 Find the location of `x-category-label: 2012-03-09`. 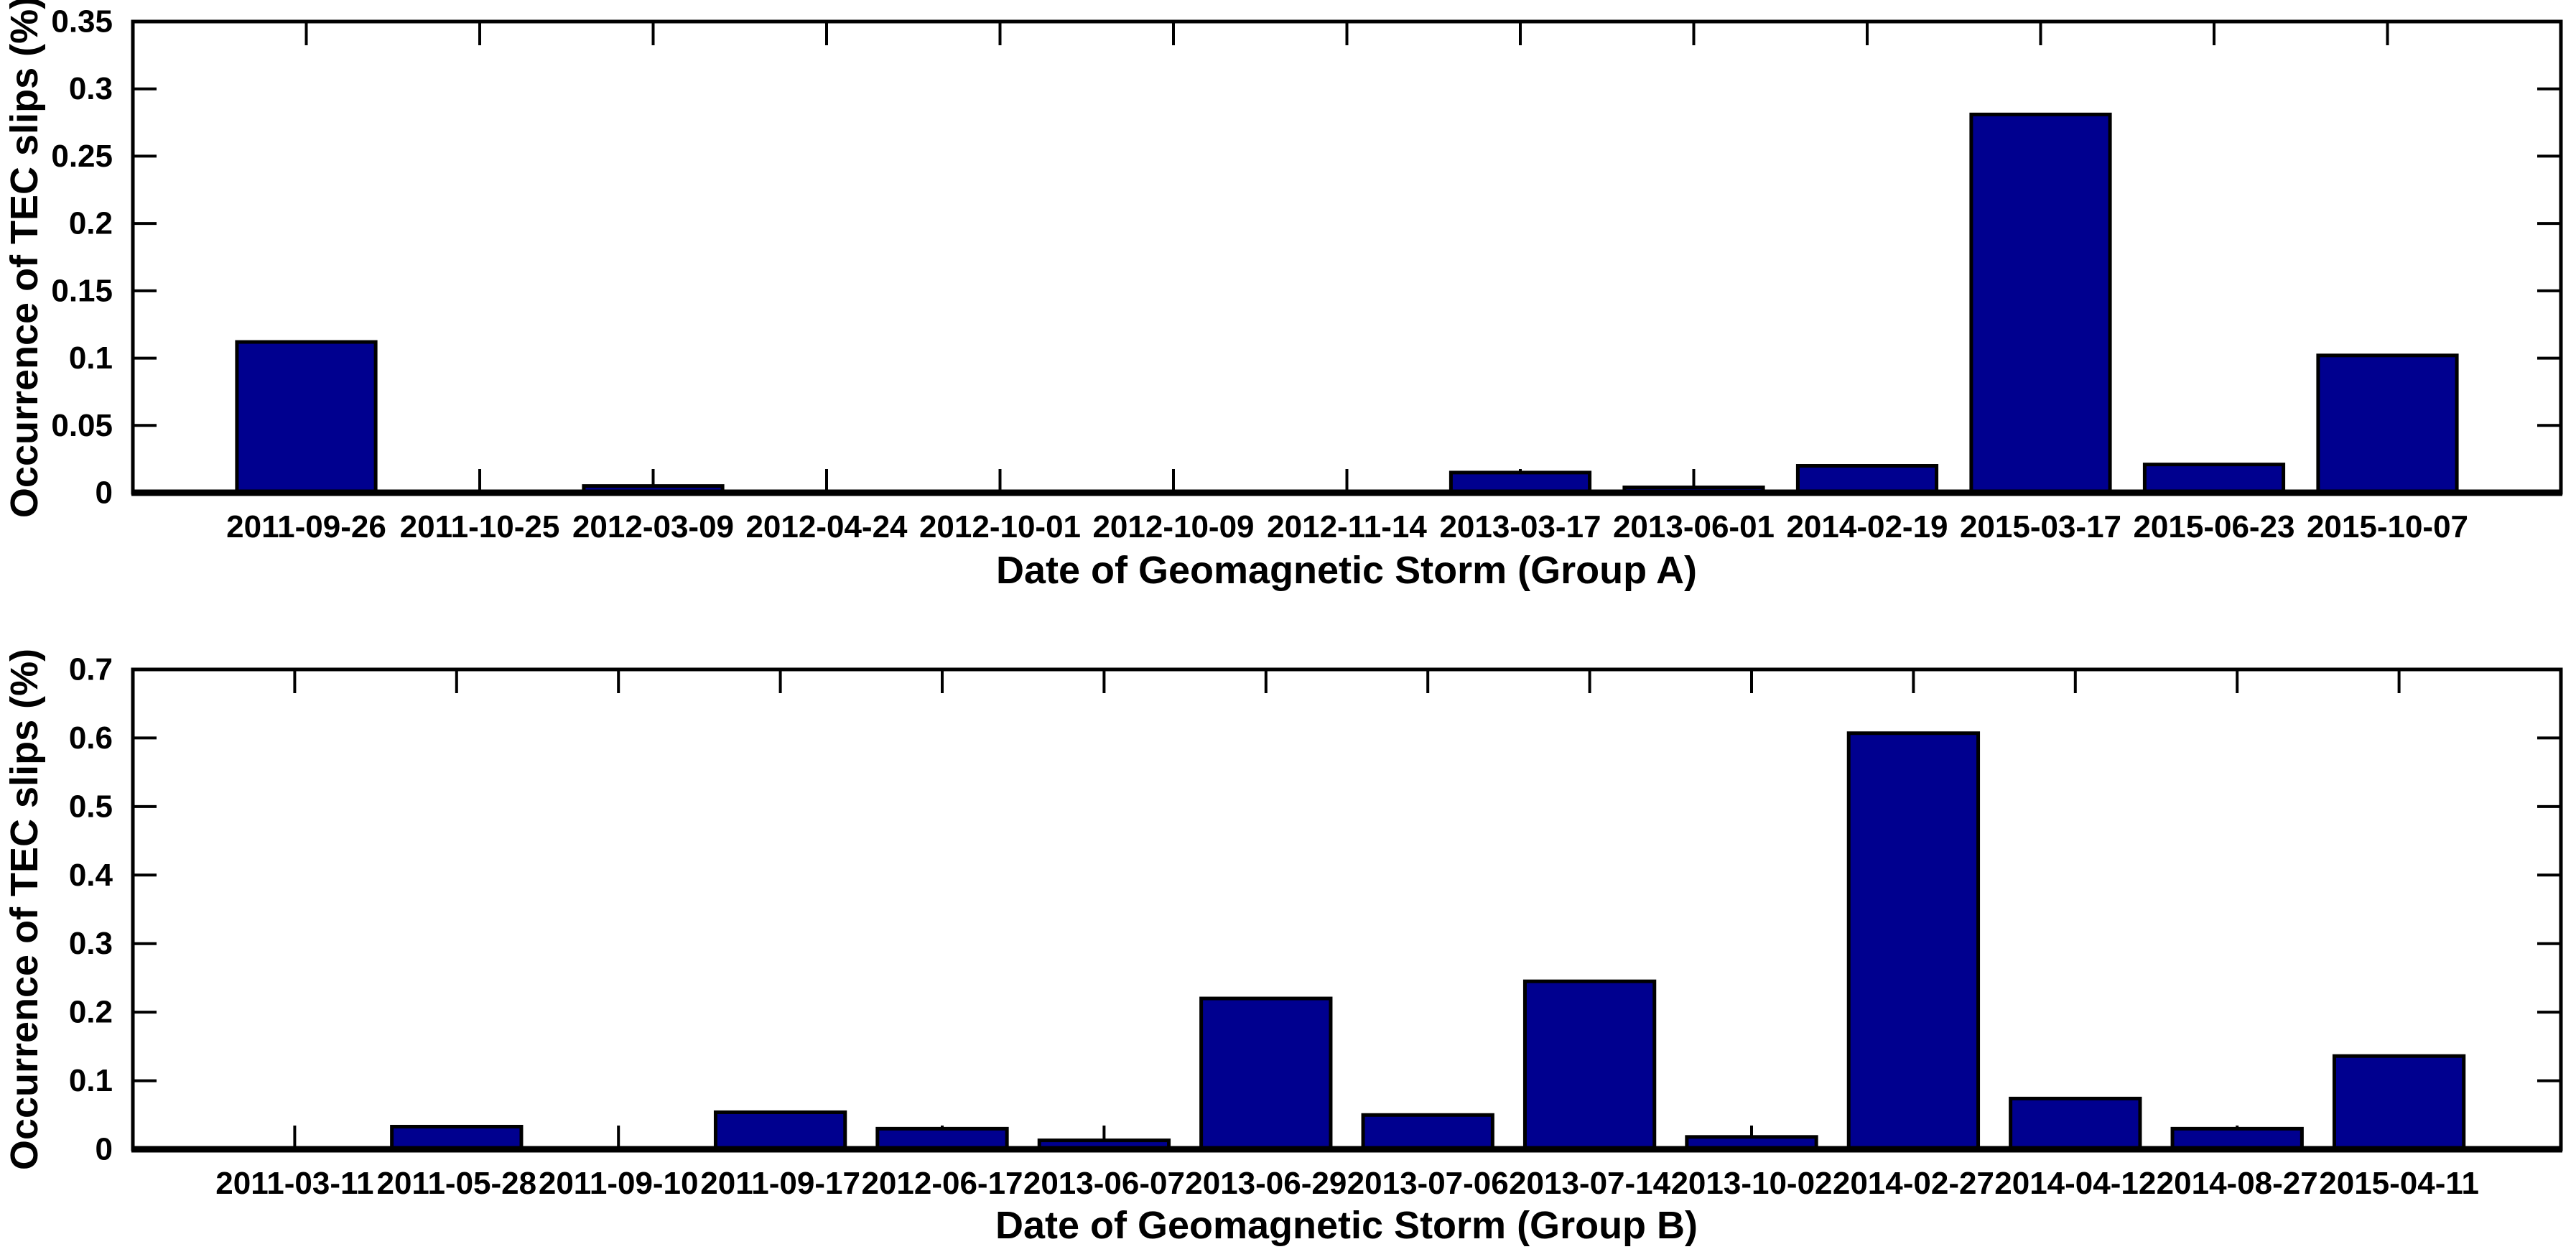

x-category-label: 2012-03-09 is located at coordinates (653, 526).